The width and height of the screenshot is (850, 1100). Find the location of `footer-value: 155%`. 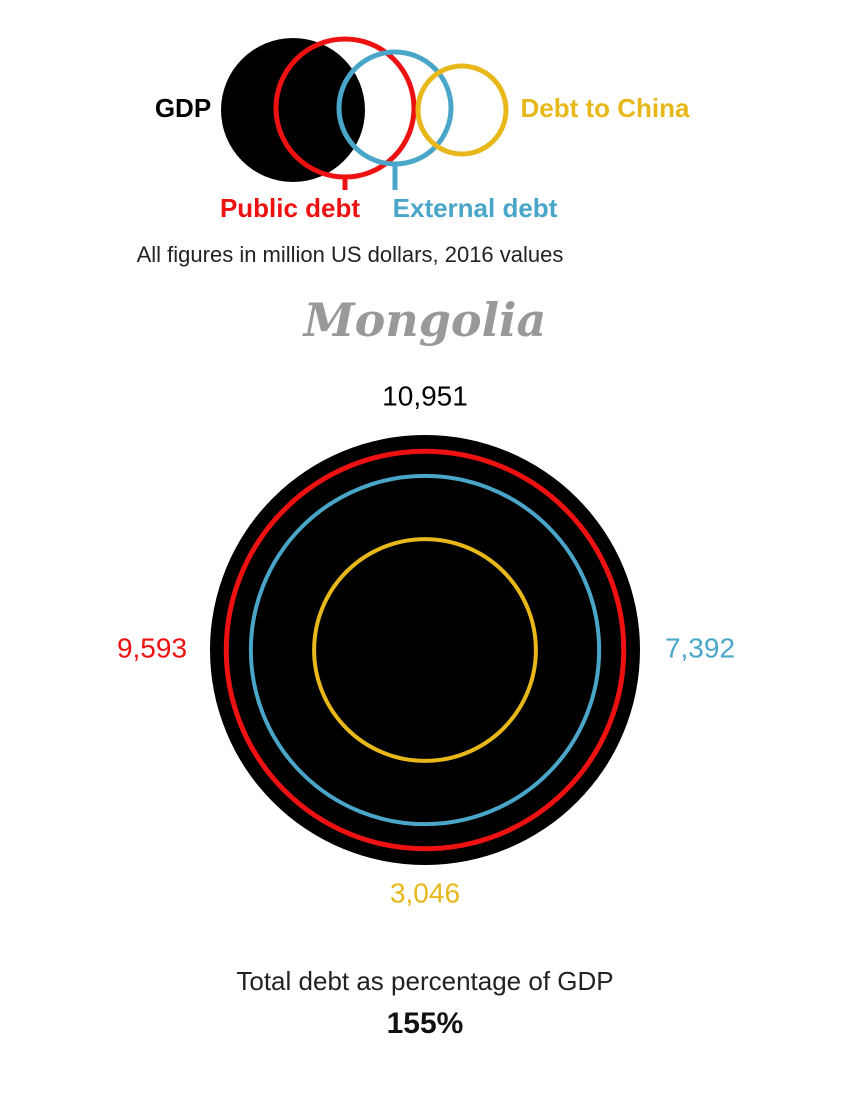

footer-value: 155% is located at coordinates (425, 1023).